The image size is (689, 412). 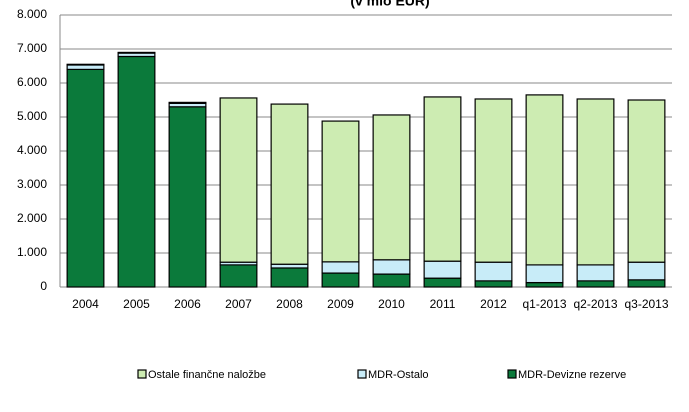 What do you see at coordinates (398, 375) in the screenshot?
I see `legend-label: MDR-Ostalo` at bounding box center [398, 375].